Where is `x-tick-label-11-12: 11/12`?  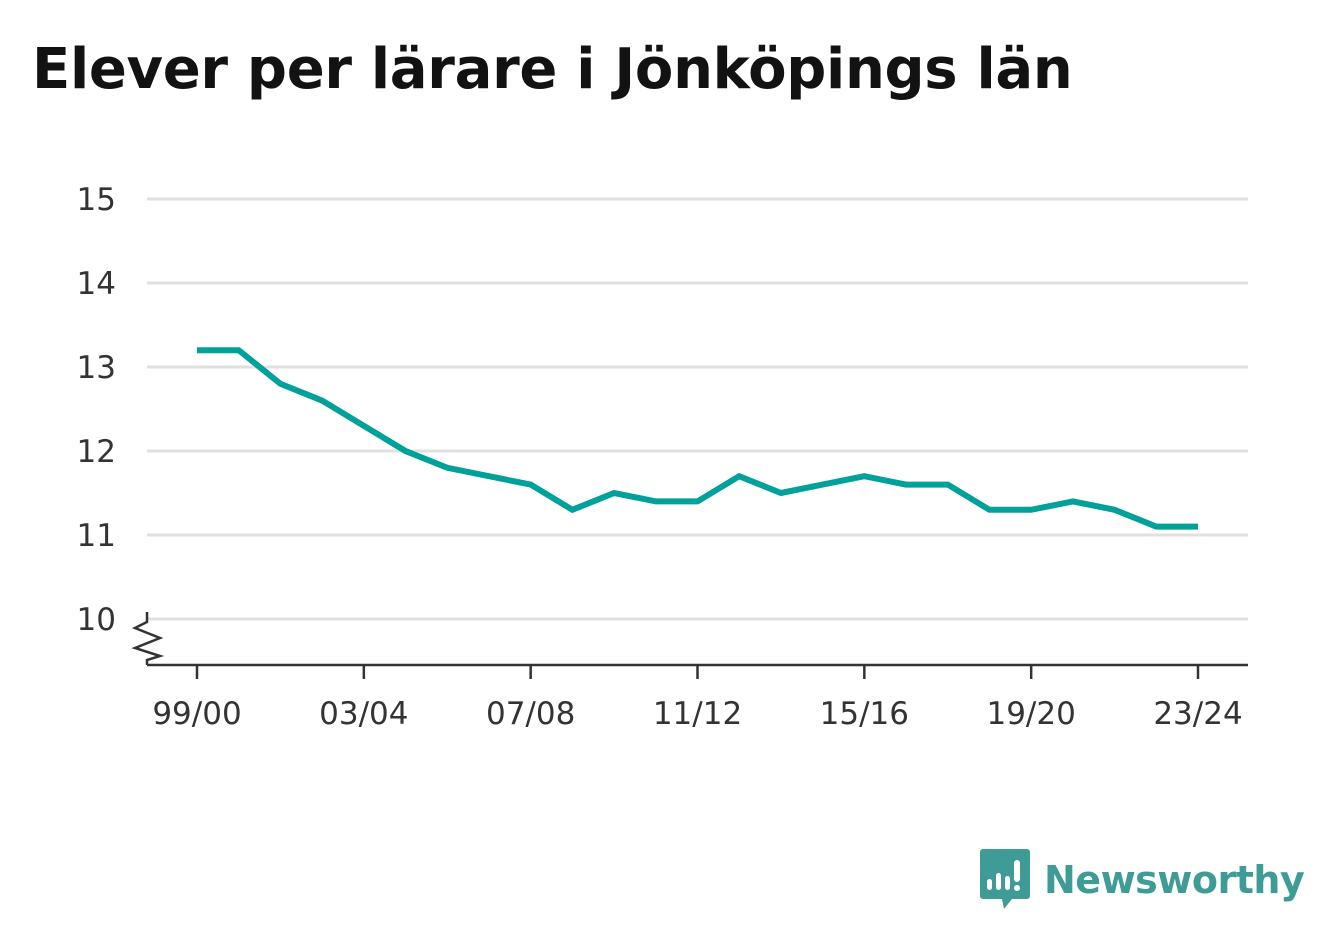
x-tick-label-11-12: 11/12 is located at coordinates (697, 714).